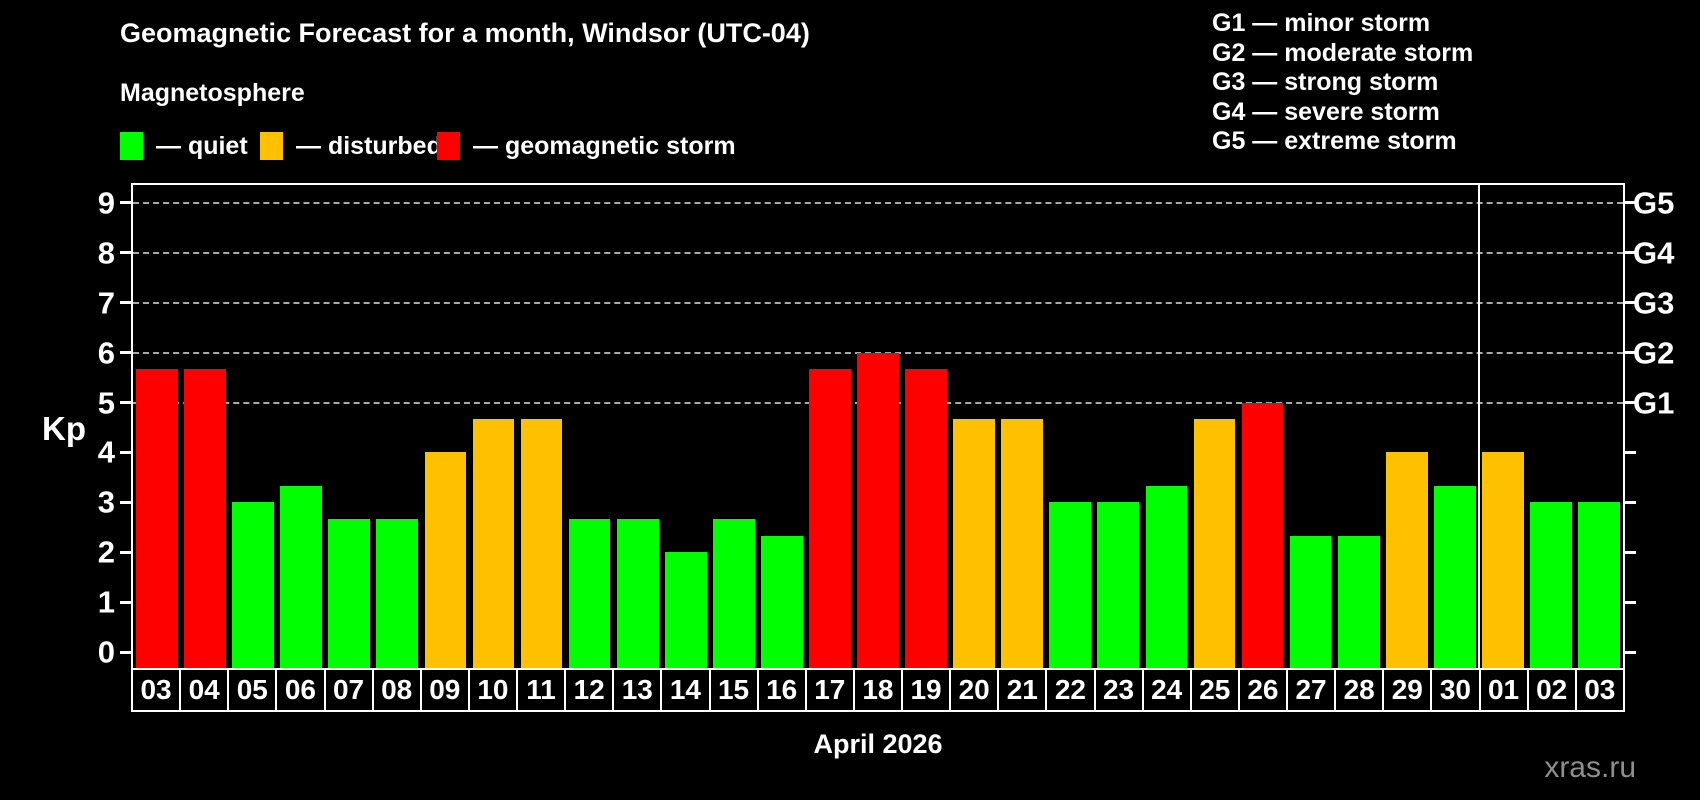  I want to click on watermark: xras.ru, so click(1590, 767).